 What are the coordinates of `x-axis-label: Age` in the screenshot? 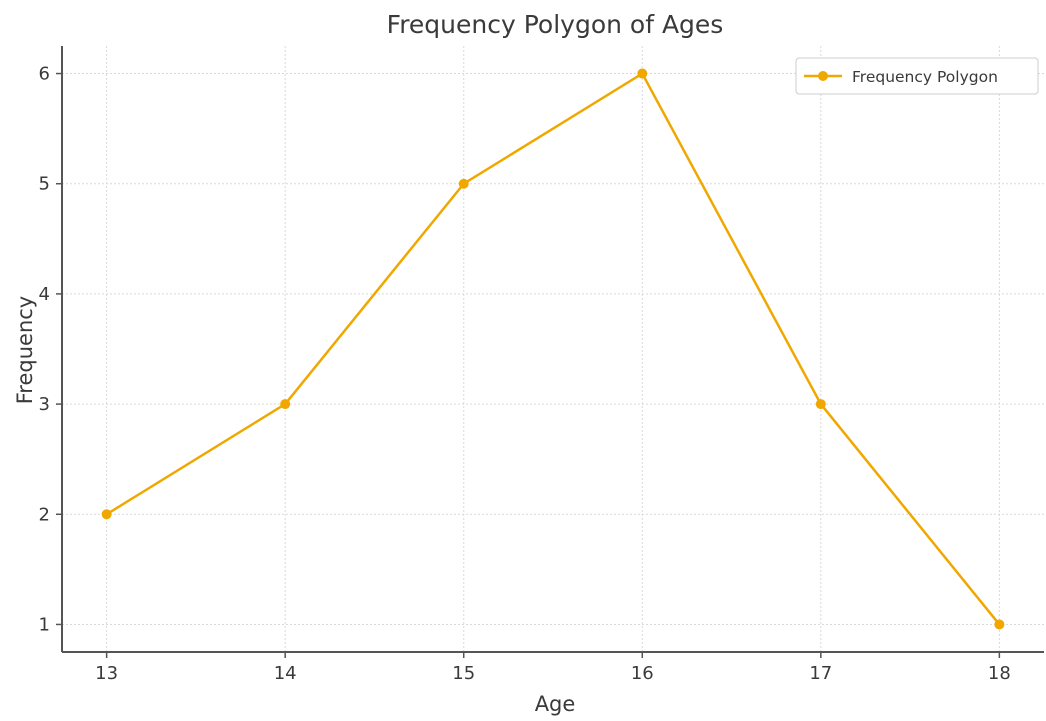 It's located at (555, 704).